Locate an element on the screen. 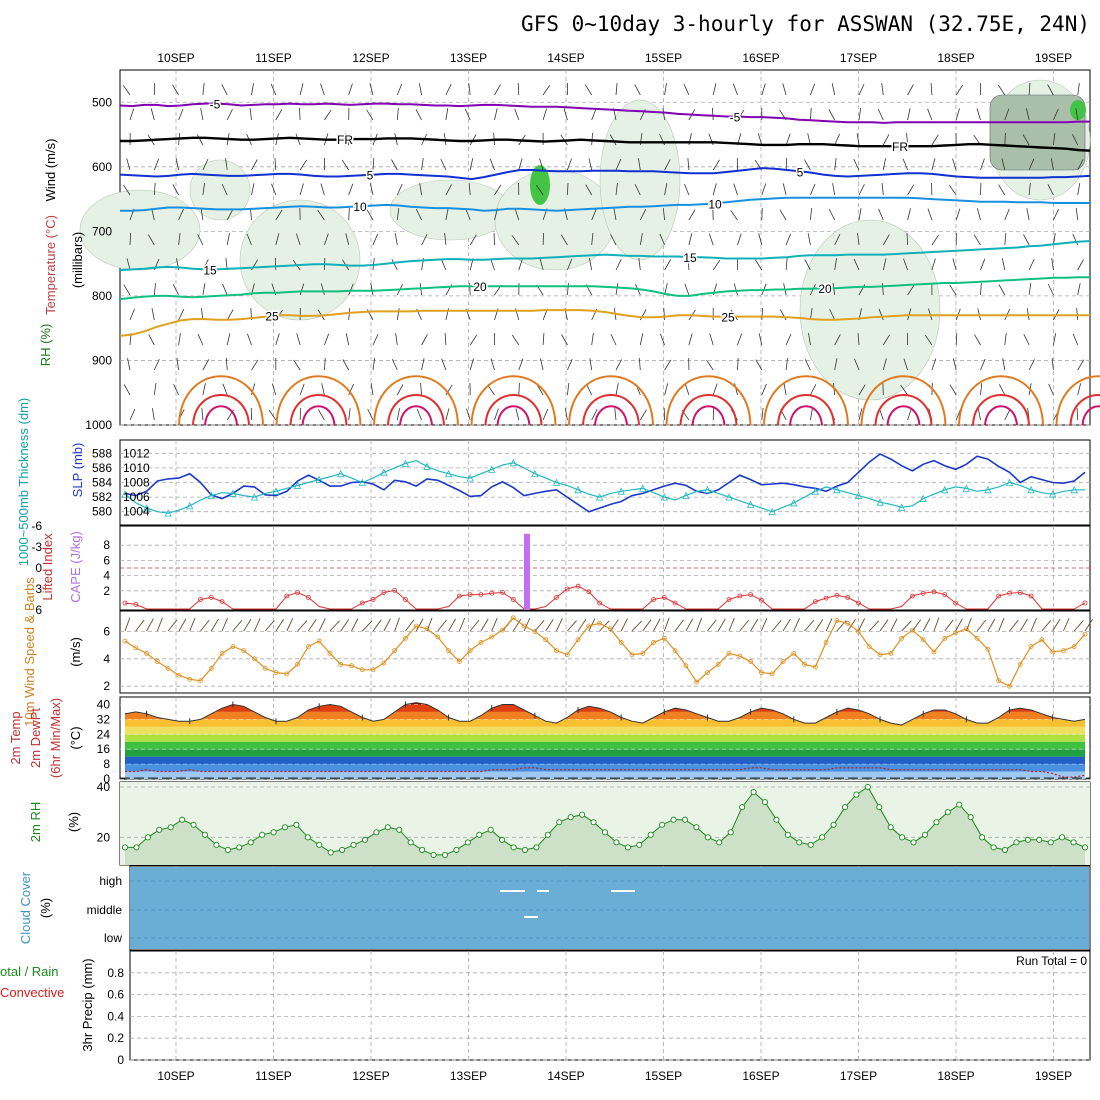 The image size is (1100, 1100). temp-tick: 24 is located at coordinates (104, 734).